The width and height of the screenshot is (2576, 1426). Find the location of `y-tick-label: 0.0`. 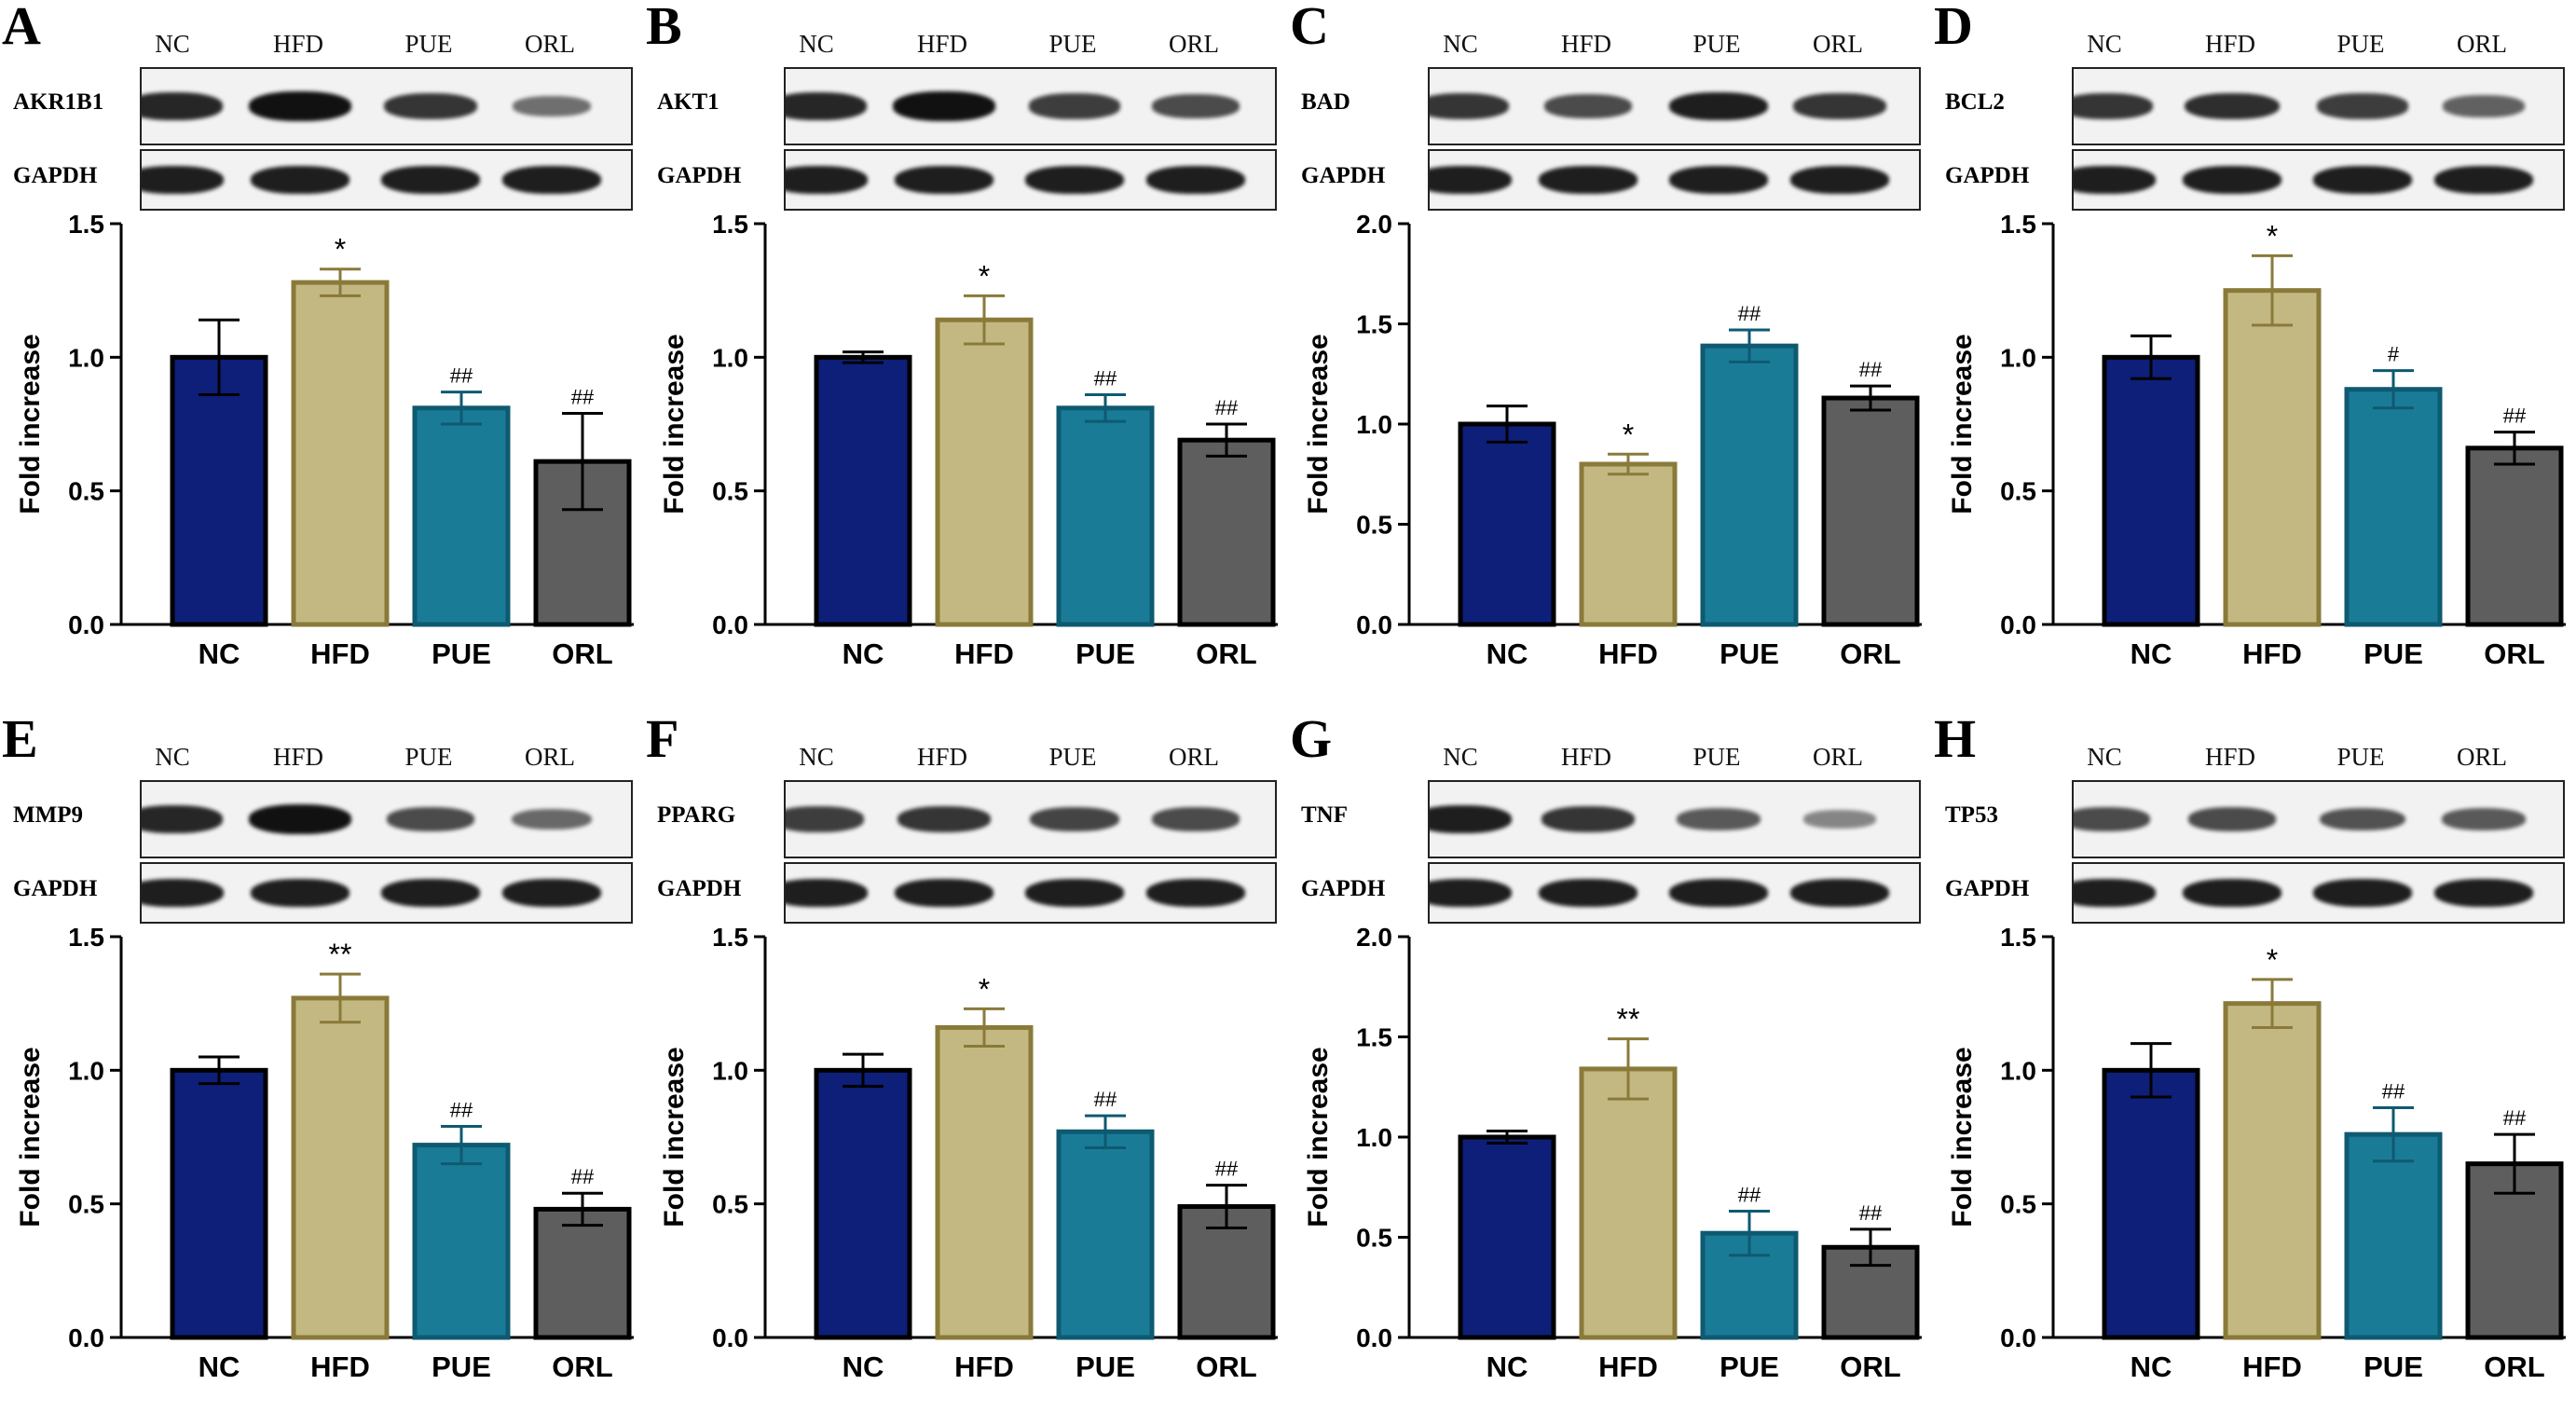

y-tick-label: 0.0 is located at coordinates (730, 625).